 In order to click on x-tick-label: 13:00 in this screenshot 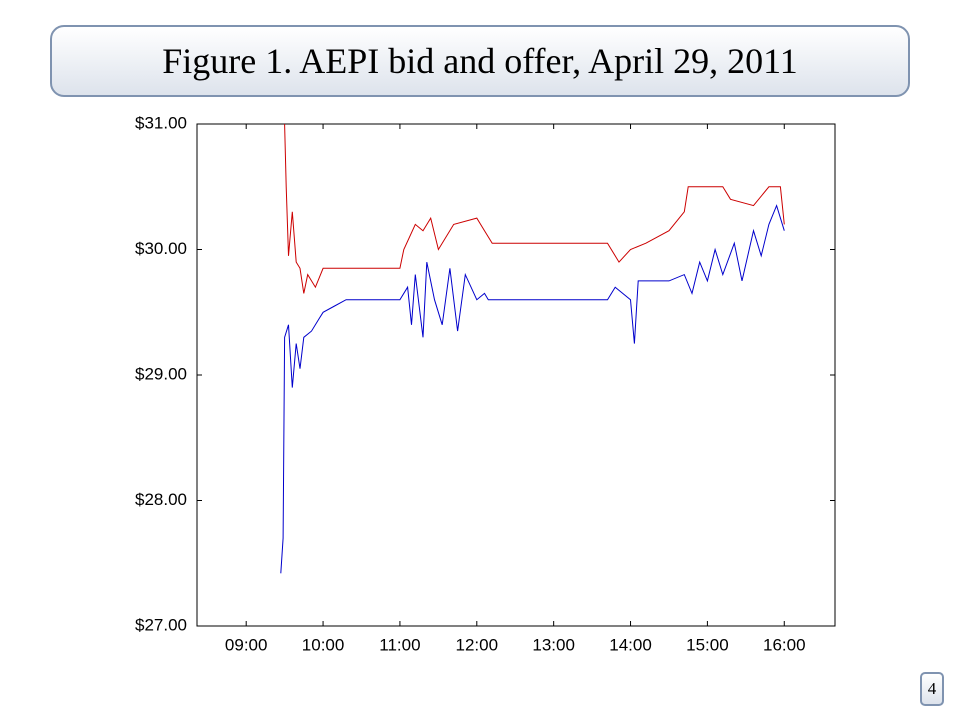, I will do `click(553, 644)`.